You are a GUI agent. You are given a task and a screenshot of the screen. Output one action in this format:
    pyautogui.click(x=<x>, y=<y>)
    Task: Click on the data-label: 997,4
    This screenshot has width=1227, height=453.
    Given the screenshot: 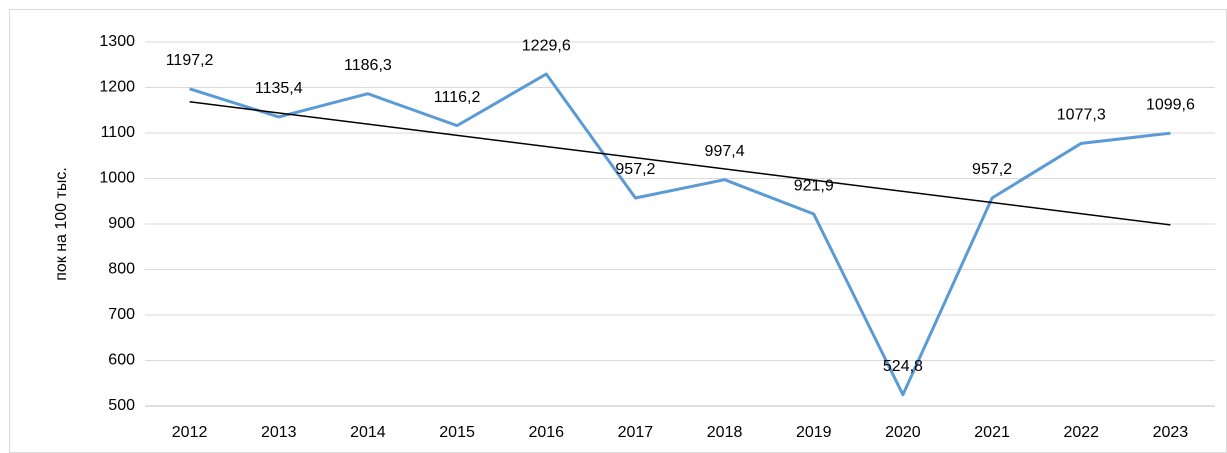 What is the action you would take?
    pyautogui.click(x=725, y=151)
    